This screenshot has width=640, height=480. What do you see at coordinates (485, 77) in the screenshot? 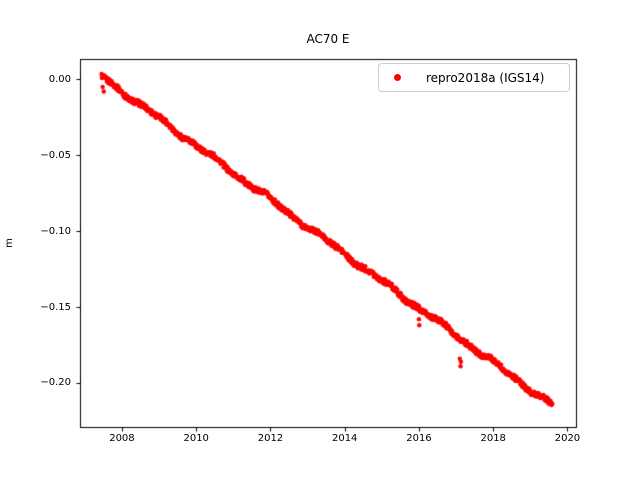
I see `legend-label: repro2018a (IGS14)` at bounding box center [485, 77].